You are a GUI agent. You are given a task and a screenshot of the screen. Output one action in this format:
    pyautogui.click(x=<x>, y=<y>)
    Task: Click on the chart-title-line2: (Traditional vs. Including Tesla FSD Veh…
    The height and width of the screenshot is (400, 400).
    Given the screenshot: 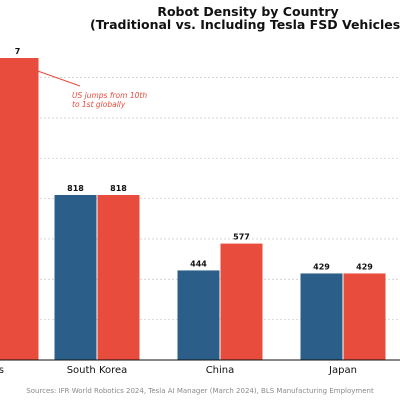 What is the action you would take?
    pyautogui.click(x=245, y=24)
    